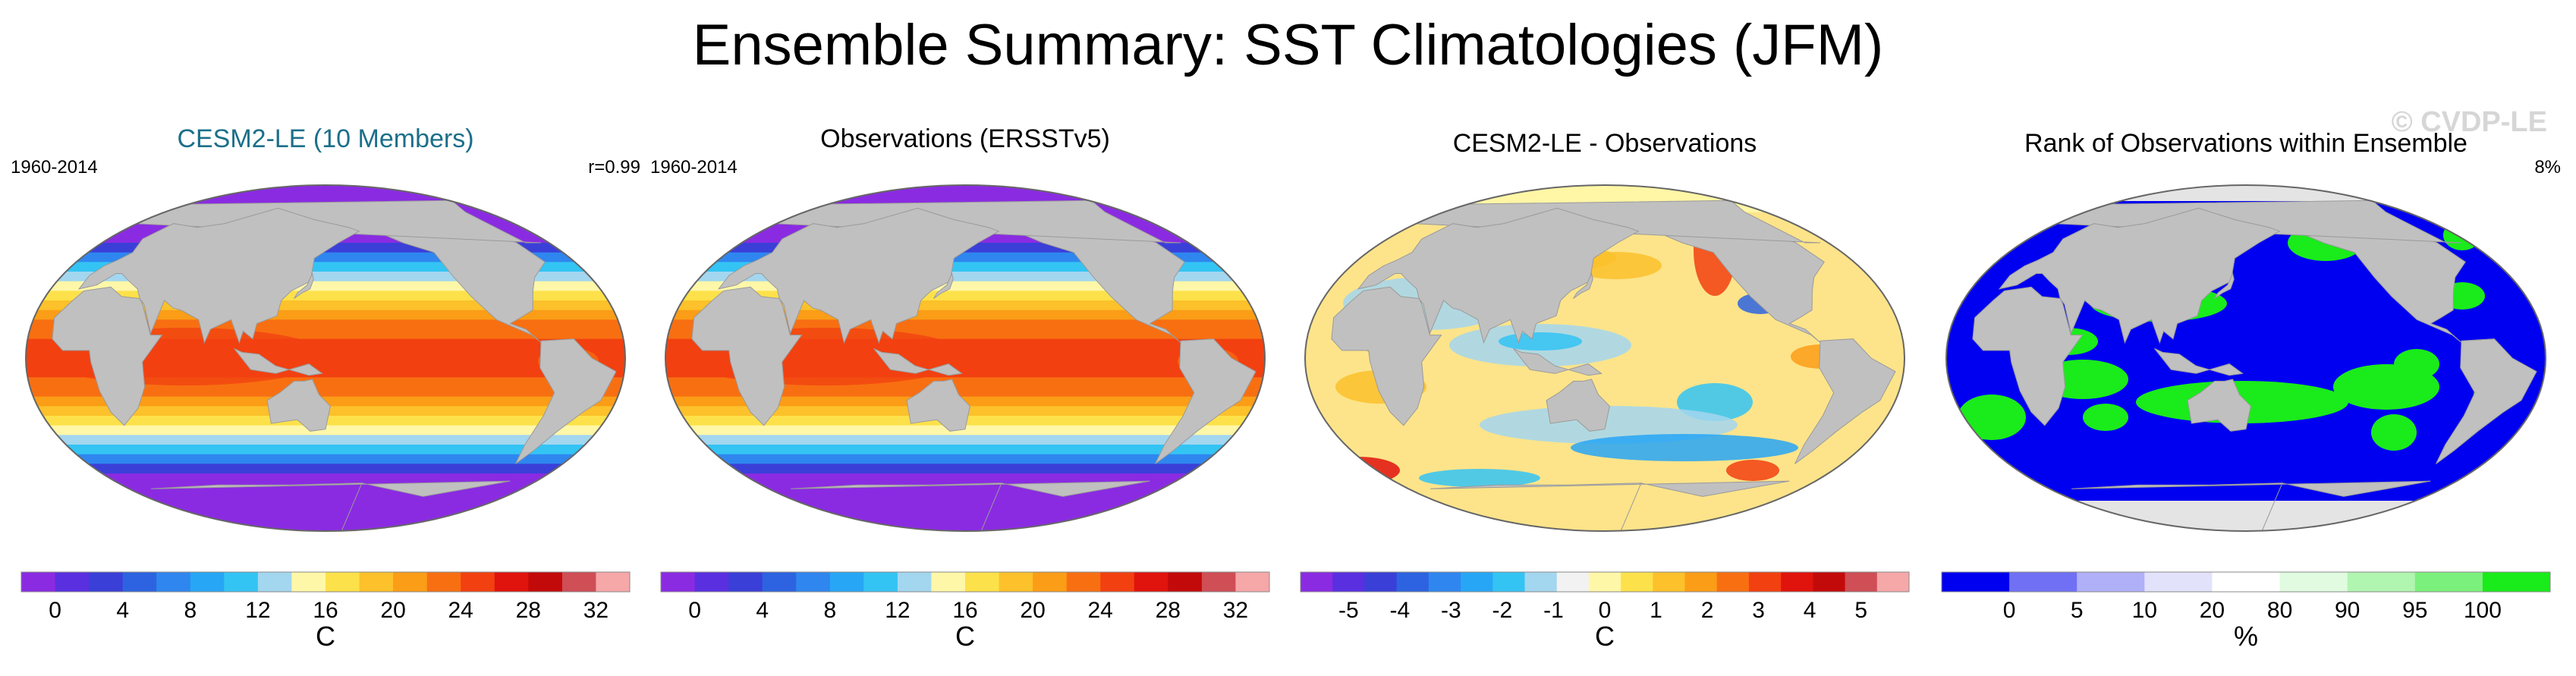 This screenshot has width=2576, height=676. What do you see at coordinates (965, 597) in the screenshot?
I see `colorbar-obs: 04812162024283236` at bounding box center [965, 597].